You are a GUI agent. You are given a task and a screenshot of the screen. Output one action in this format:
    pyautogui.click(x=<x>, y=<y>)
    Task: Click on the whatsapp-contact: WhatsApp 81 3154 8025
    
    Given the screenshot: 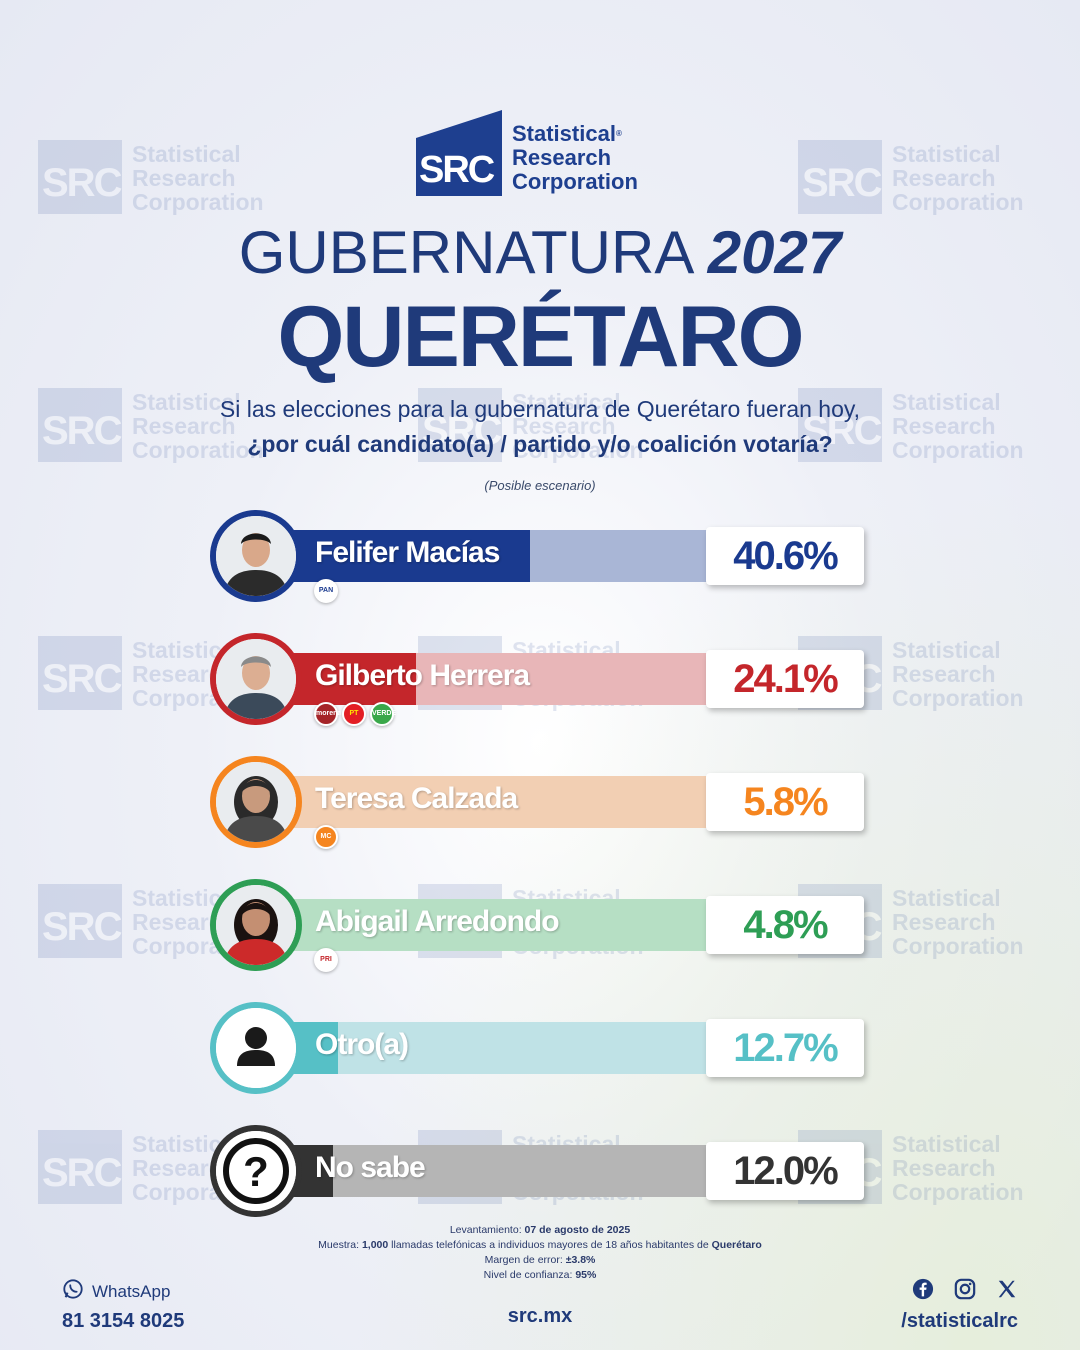 What is the action you would take?
    pyautogui.click(x=123, y=1305)
    